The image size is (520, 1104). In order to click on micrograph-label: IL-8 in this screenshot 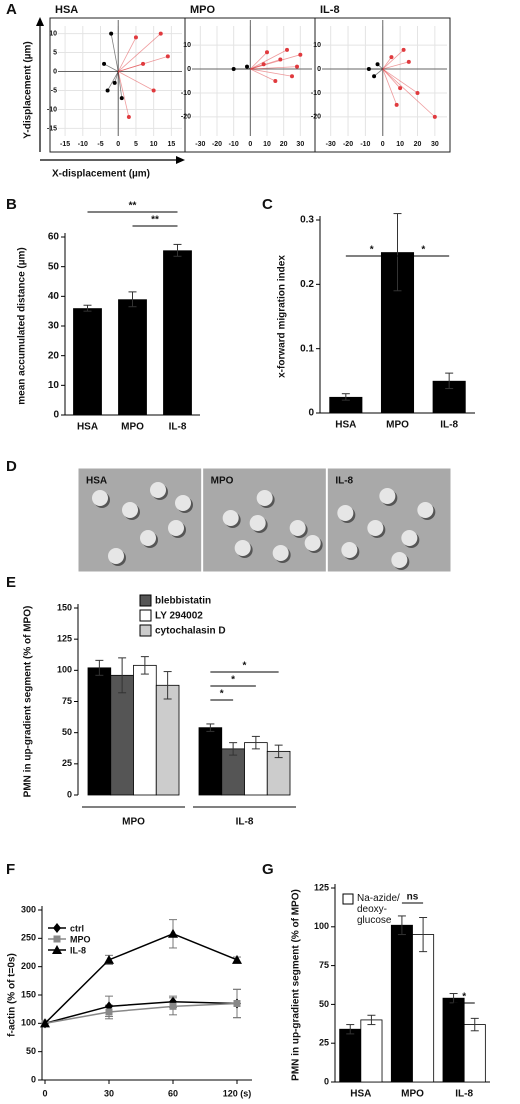, I will do `click(344, 481)`.